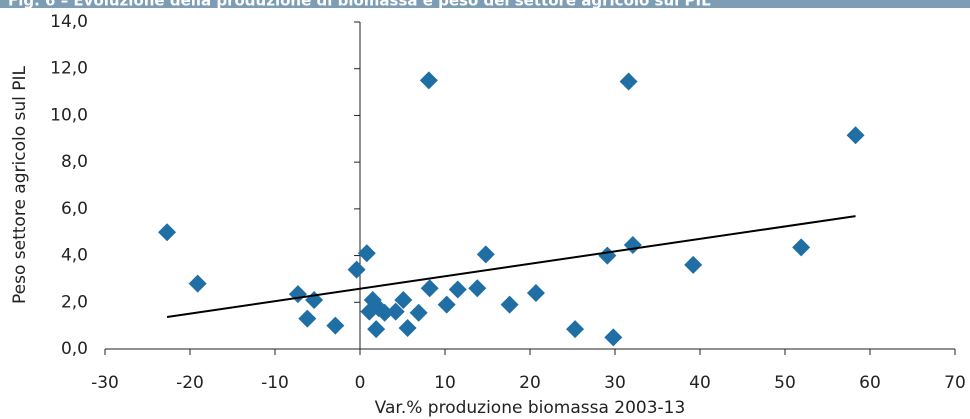 This screenshot has width=970, height=419. Describe the element at coordinates (74, 256) in the screenshot. I see `y-tick-label: 4,0` at that location.